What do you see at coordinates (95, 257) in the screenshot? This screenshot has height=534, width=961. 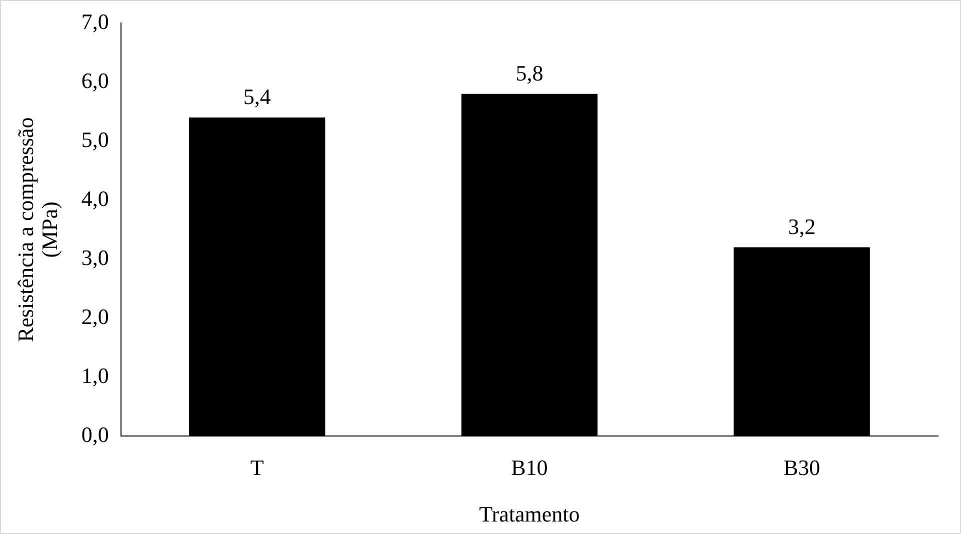 I see `y-tick-label: 3,0` at bounding box center [95, 257].